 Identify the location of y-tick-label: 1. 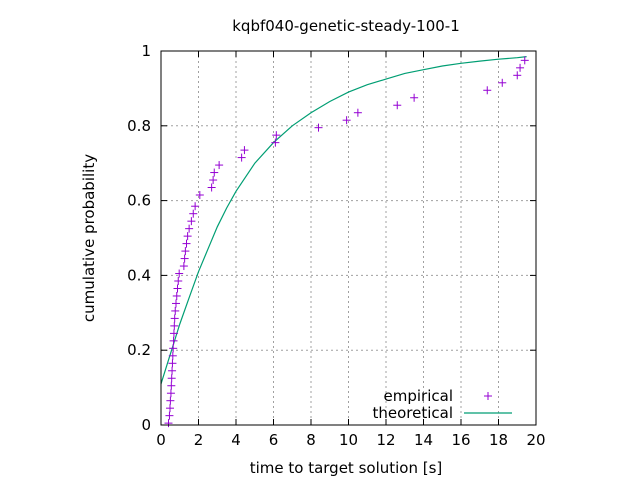
(146, 51).